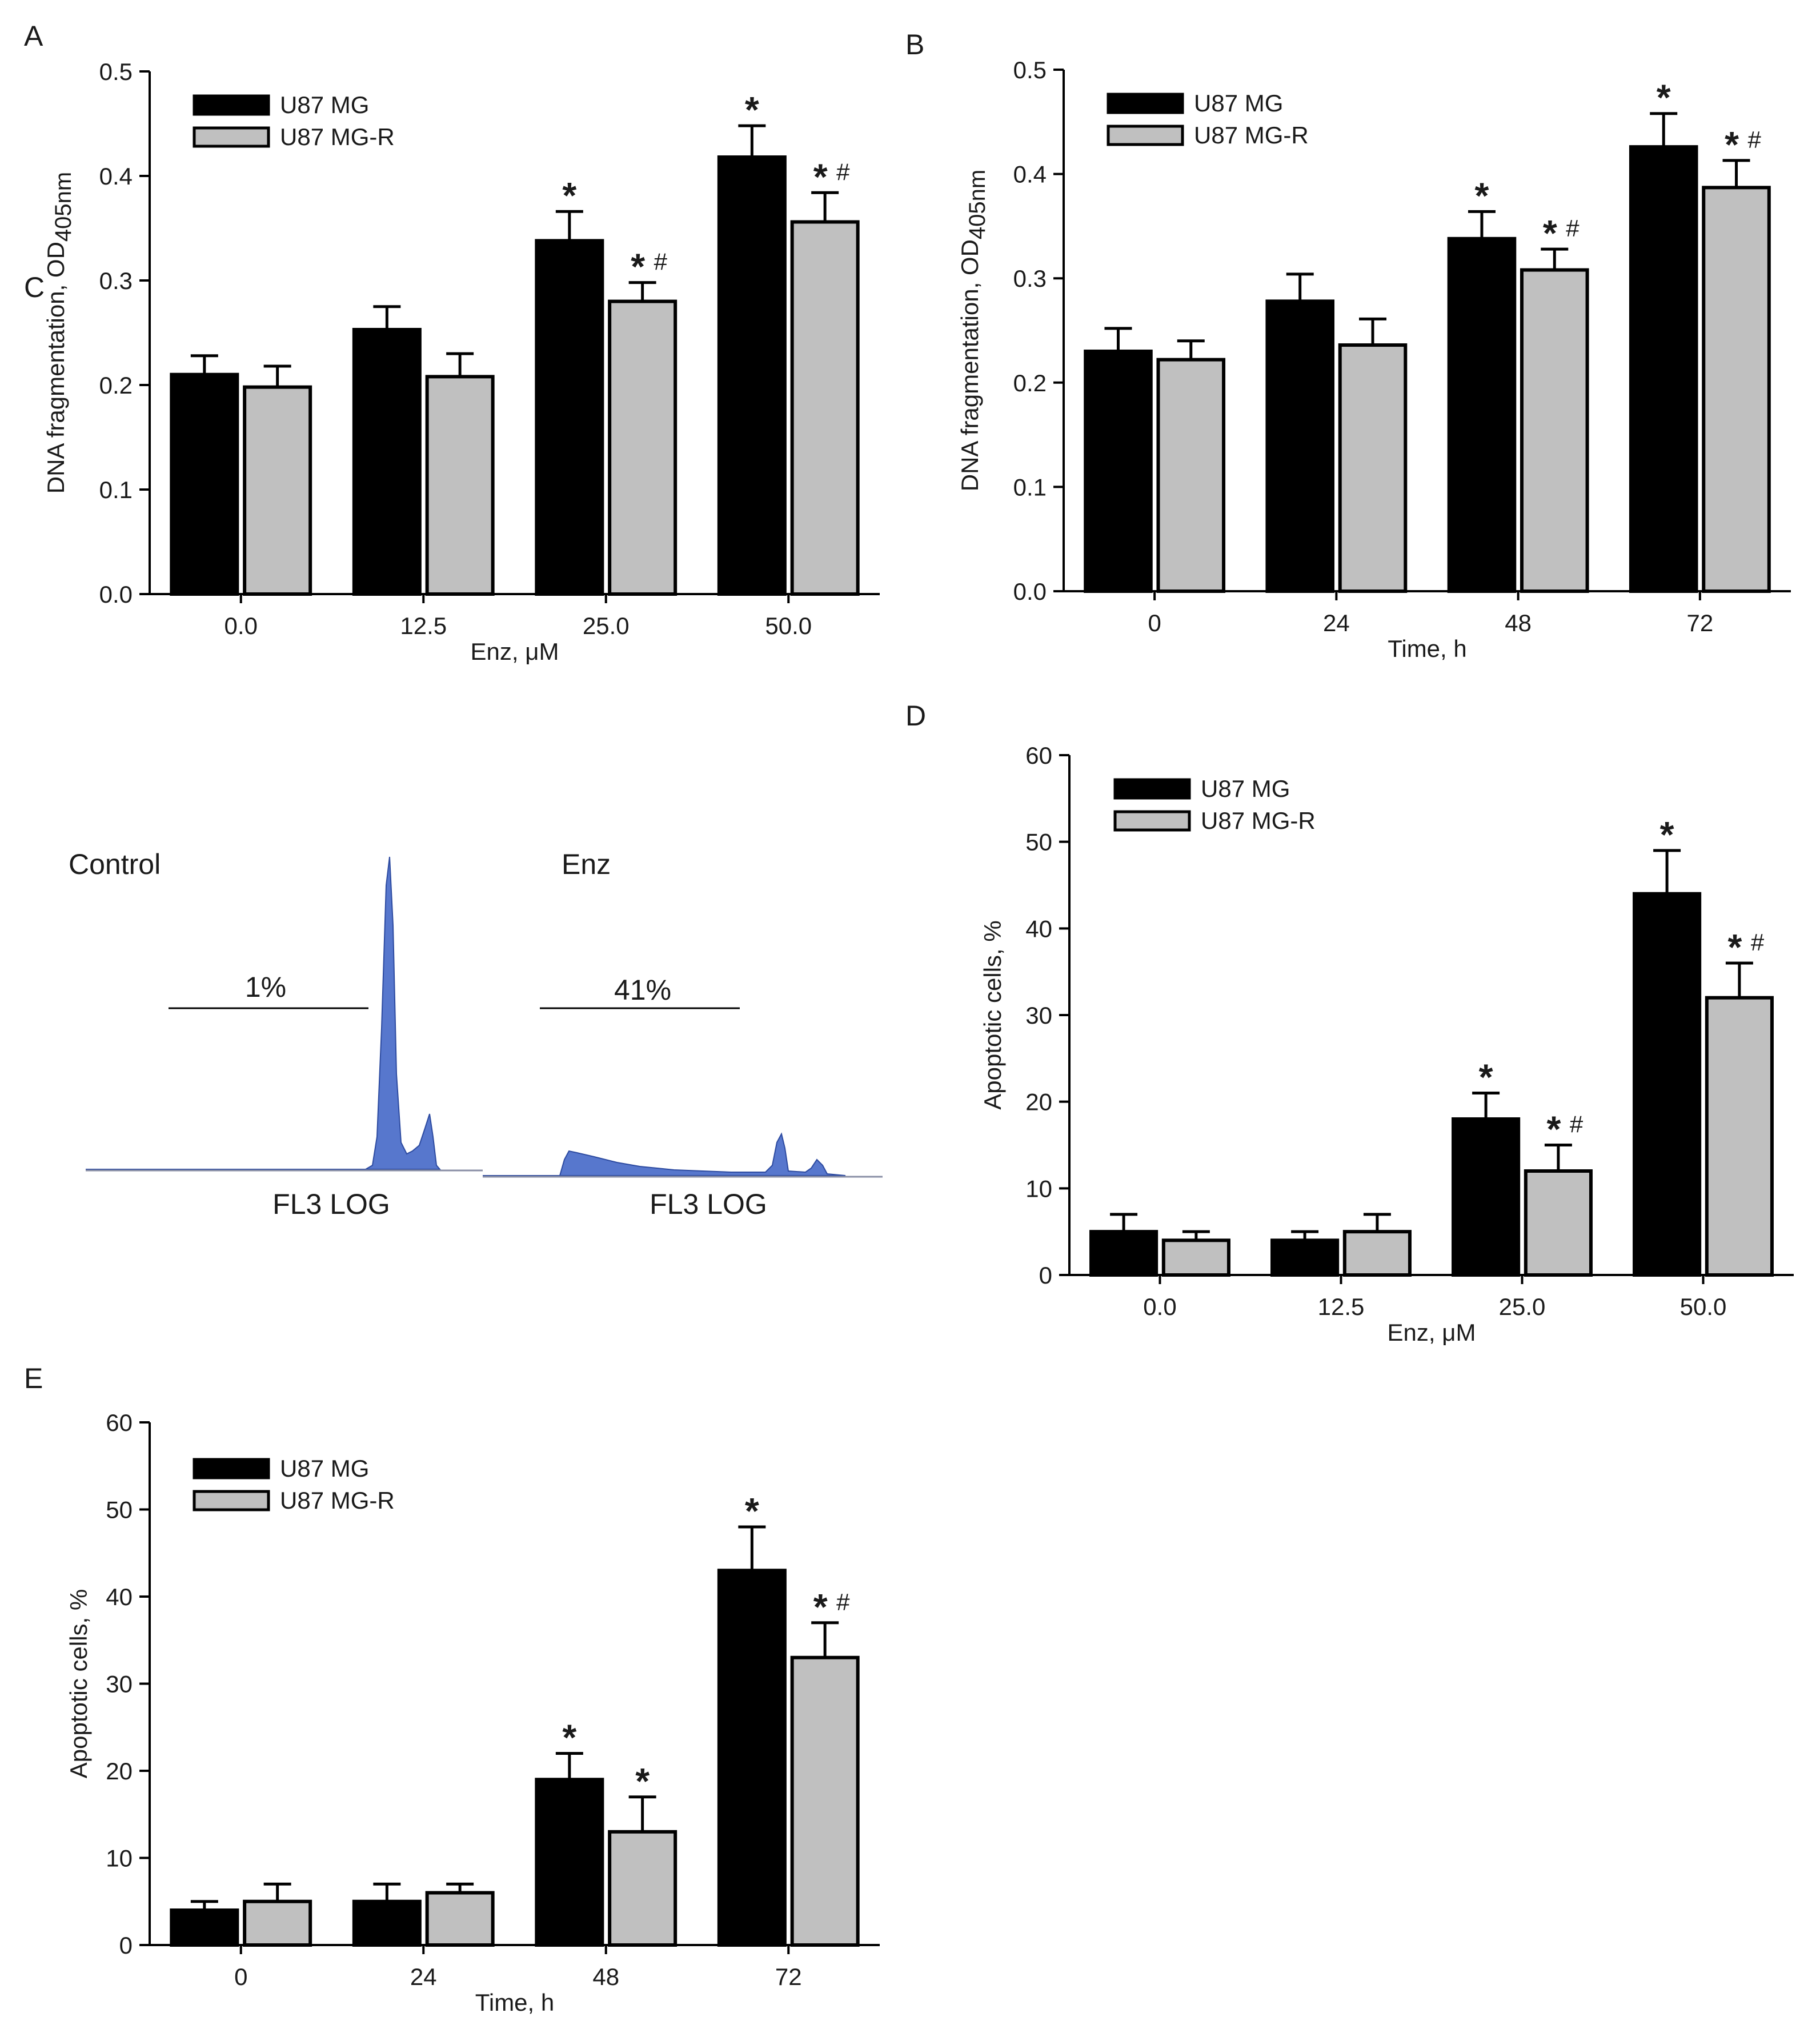 The height and width of the screenshot is (2037, 1820). What do you see at coordinates (664, 1154) in the screenshot?
I see `histogram-enz` at bounding box center [664, 1154].